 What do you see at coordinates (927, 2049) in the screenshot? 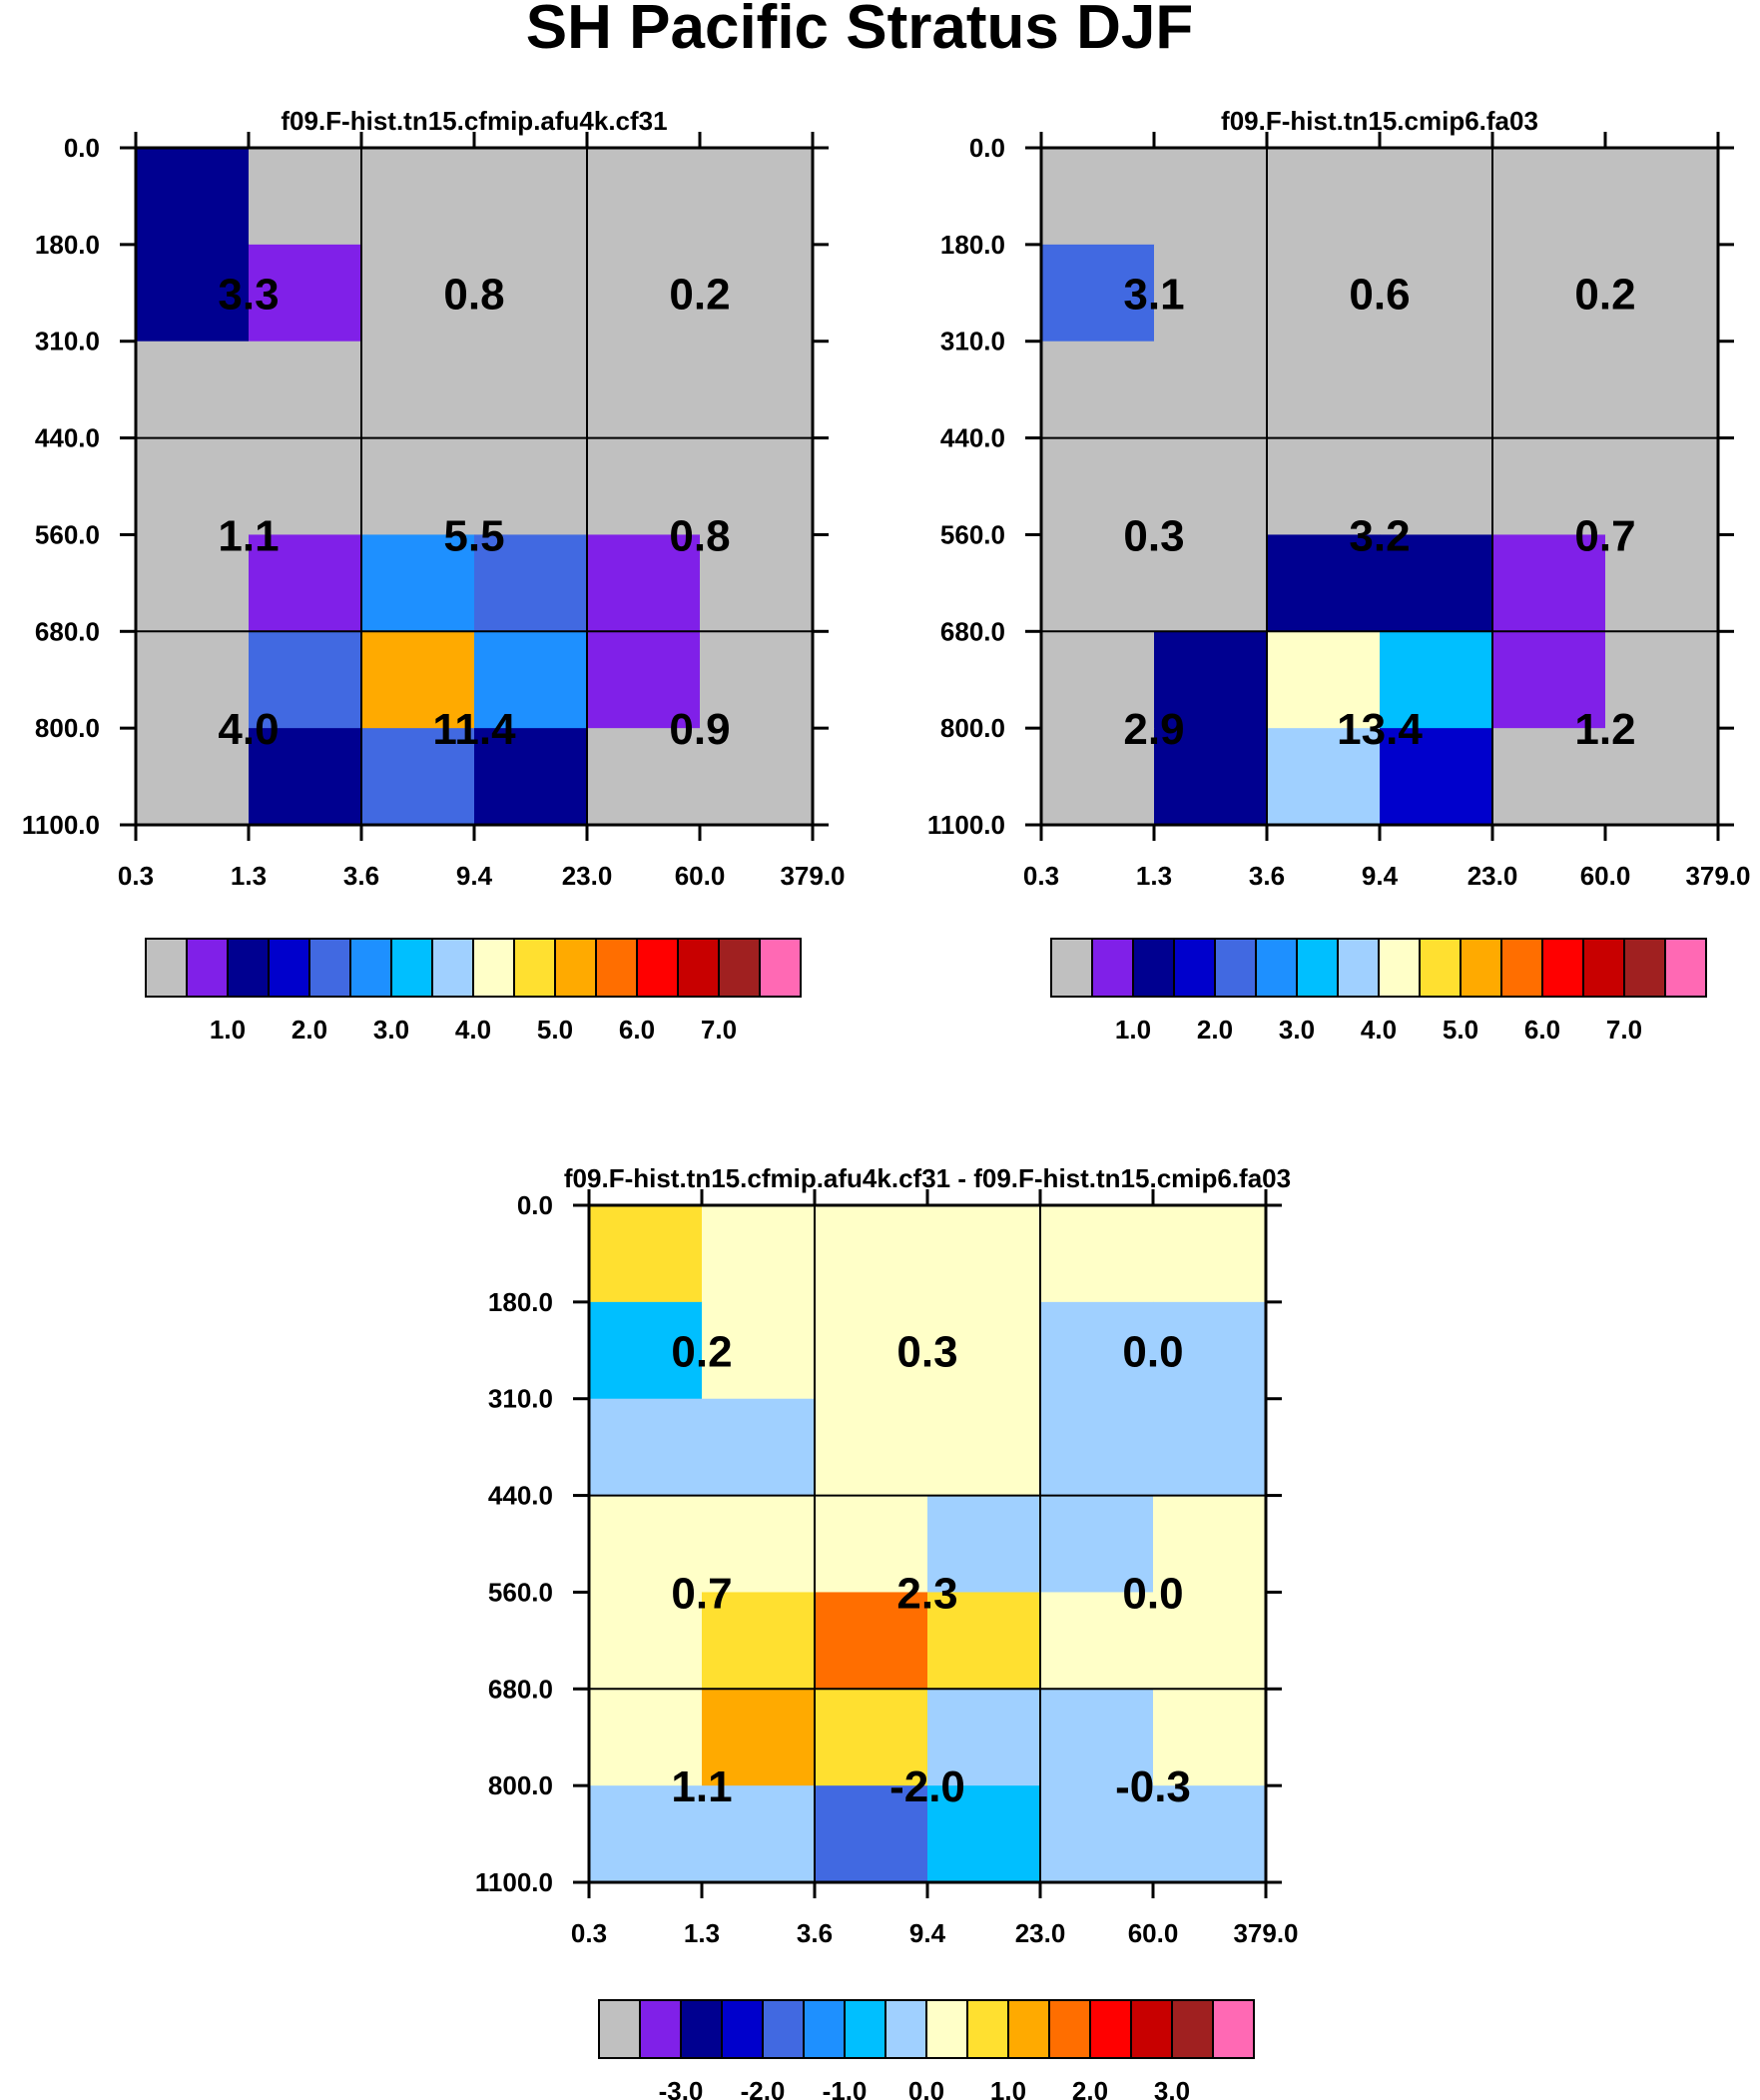
I see `colorbar: -3.0 -2.0 -1.0 0.0 1.0 2.0 3.0` at bounding box center [927, 2049].